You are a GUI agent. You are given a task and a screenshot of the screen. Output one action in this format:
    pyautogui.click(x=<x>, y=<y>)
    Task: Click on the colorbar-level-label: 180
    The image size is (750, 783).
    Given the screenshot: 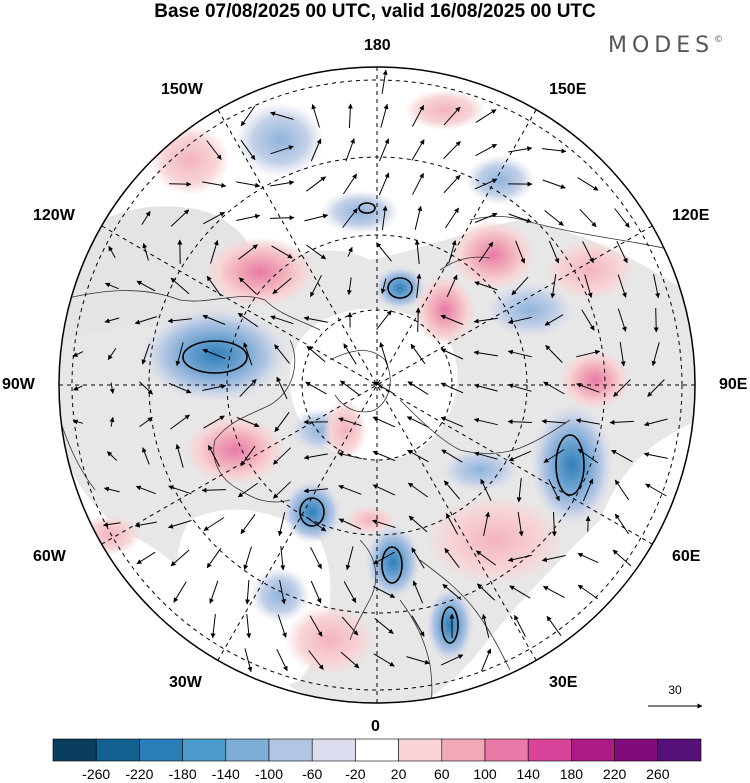 What is the action you would take?
    pyautogui.click(x=571, y=774)
    